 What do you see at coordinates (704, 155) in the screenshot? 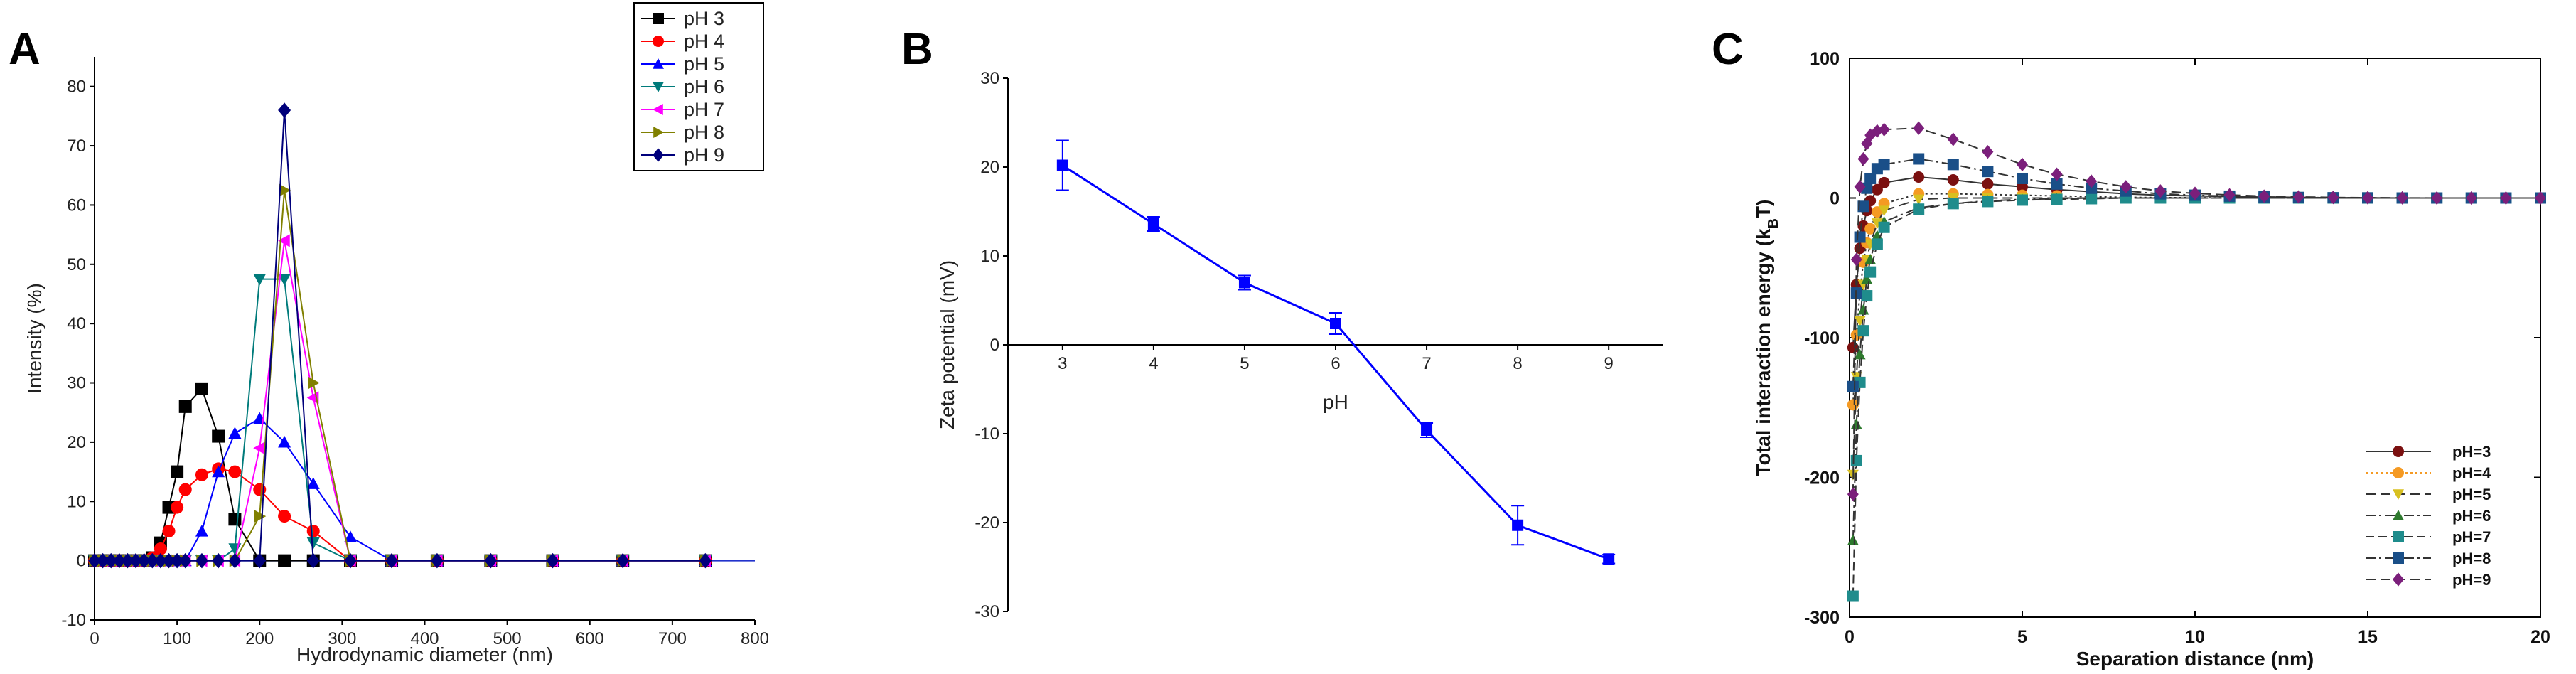
I see `legend-label: pH 9` at bounding box center [704, 155].